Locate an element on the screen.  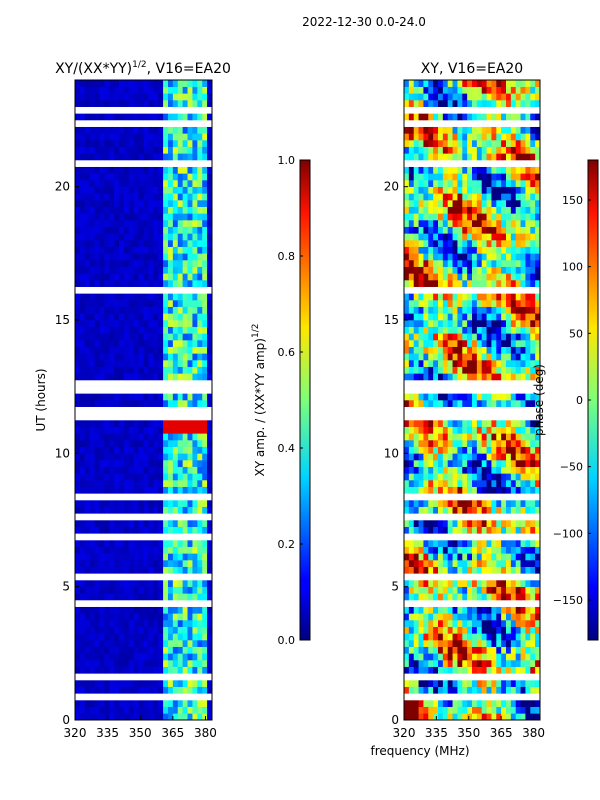
phase-flagged-row is located at coordinates (472, 410).